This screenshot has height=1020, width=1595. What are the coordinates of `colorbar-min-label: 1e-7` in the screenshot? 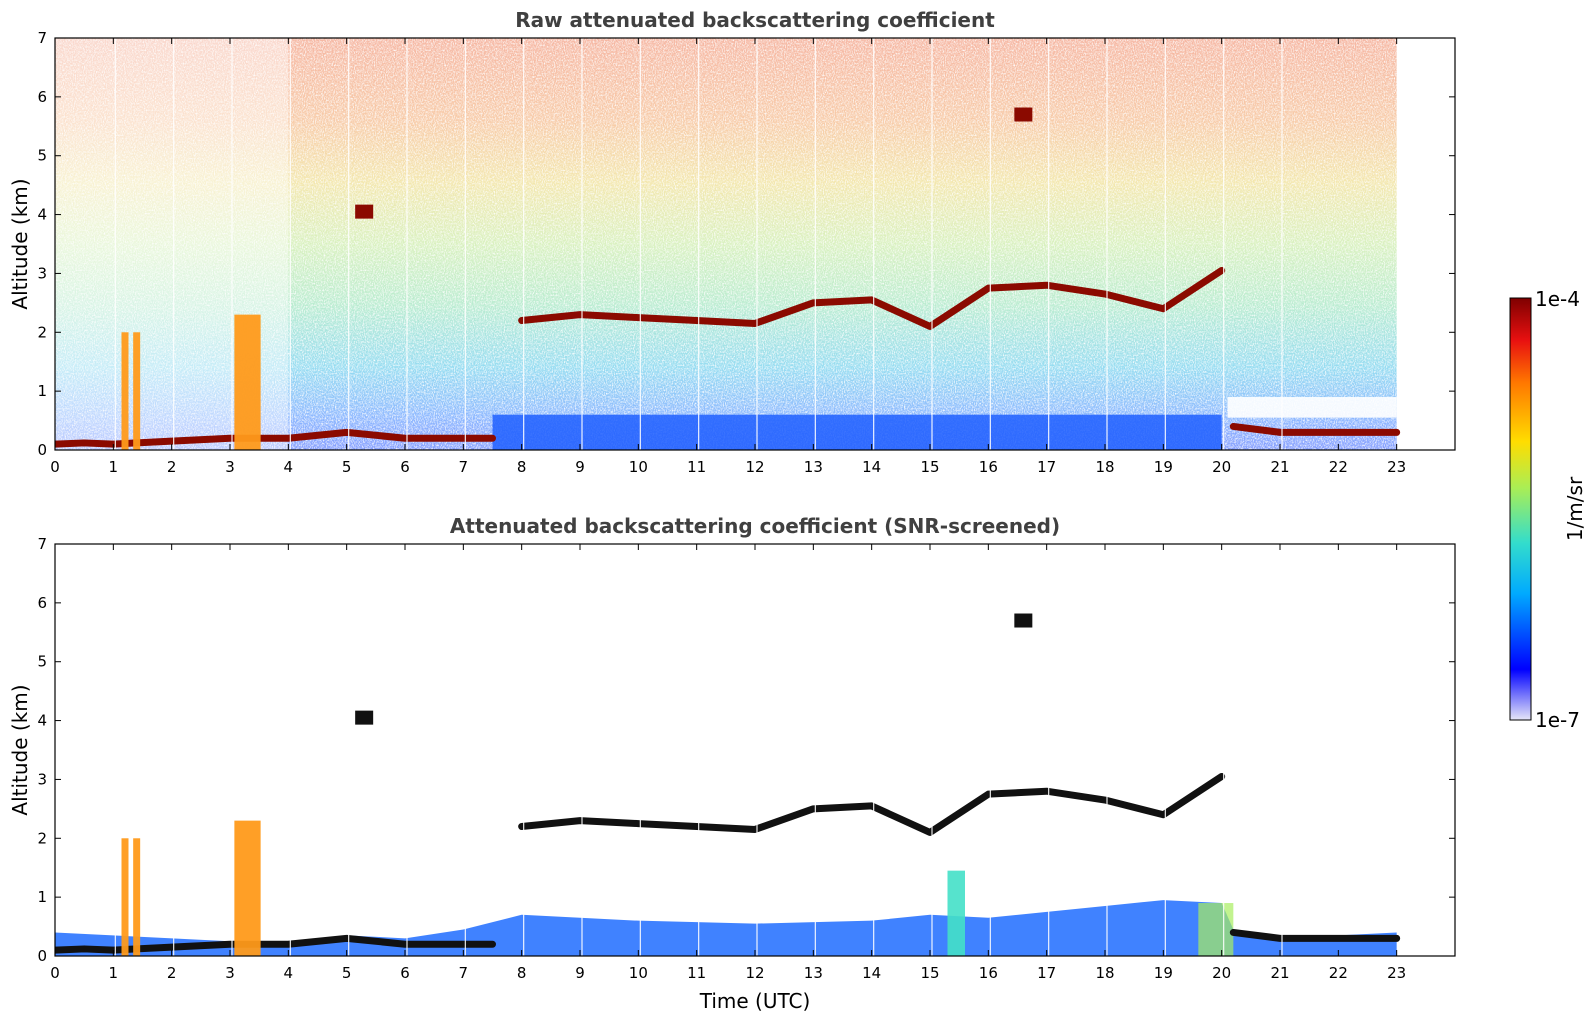 It's located at (1557, 720).